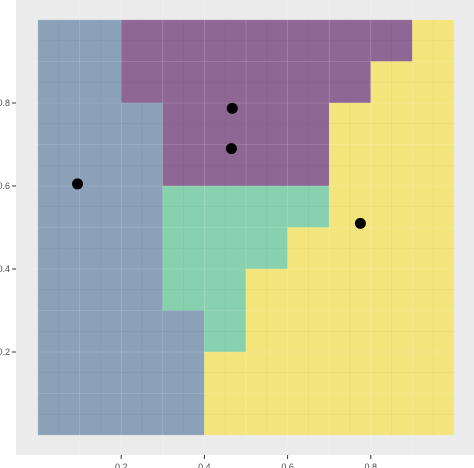 This screenshot has height=468, width=474. What do you see at coordinates (204, 465) in the screenshot?
I see `x-tick-label: 0.4` at bounding box center [204, 465].